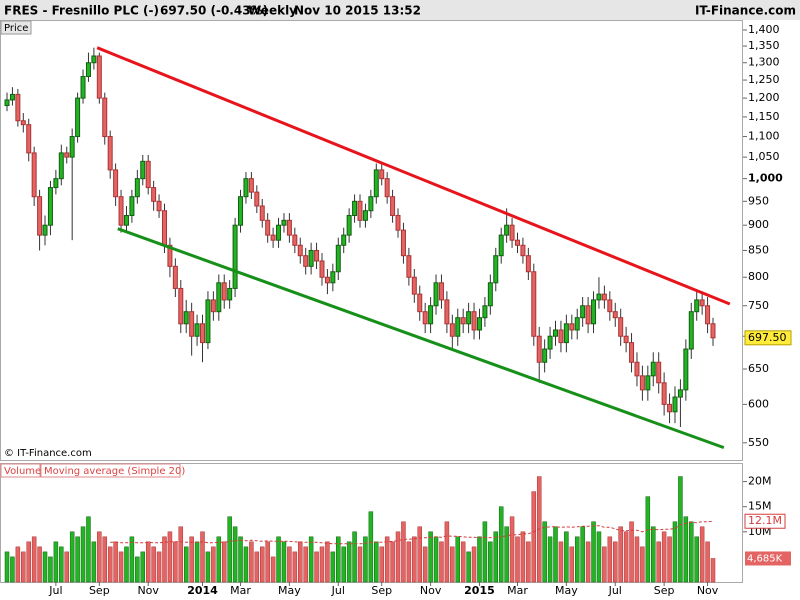  What do you see at coordinates (764, 156) in the screenshot?
I see `y-tick-label: 1,050` at bounding box center [764, 156].